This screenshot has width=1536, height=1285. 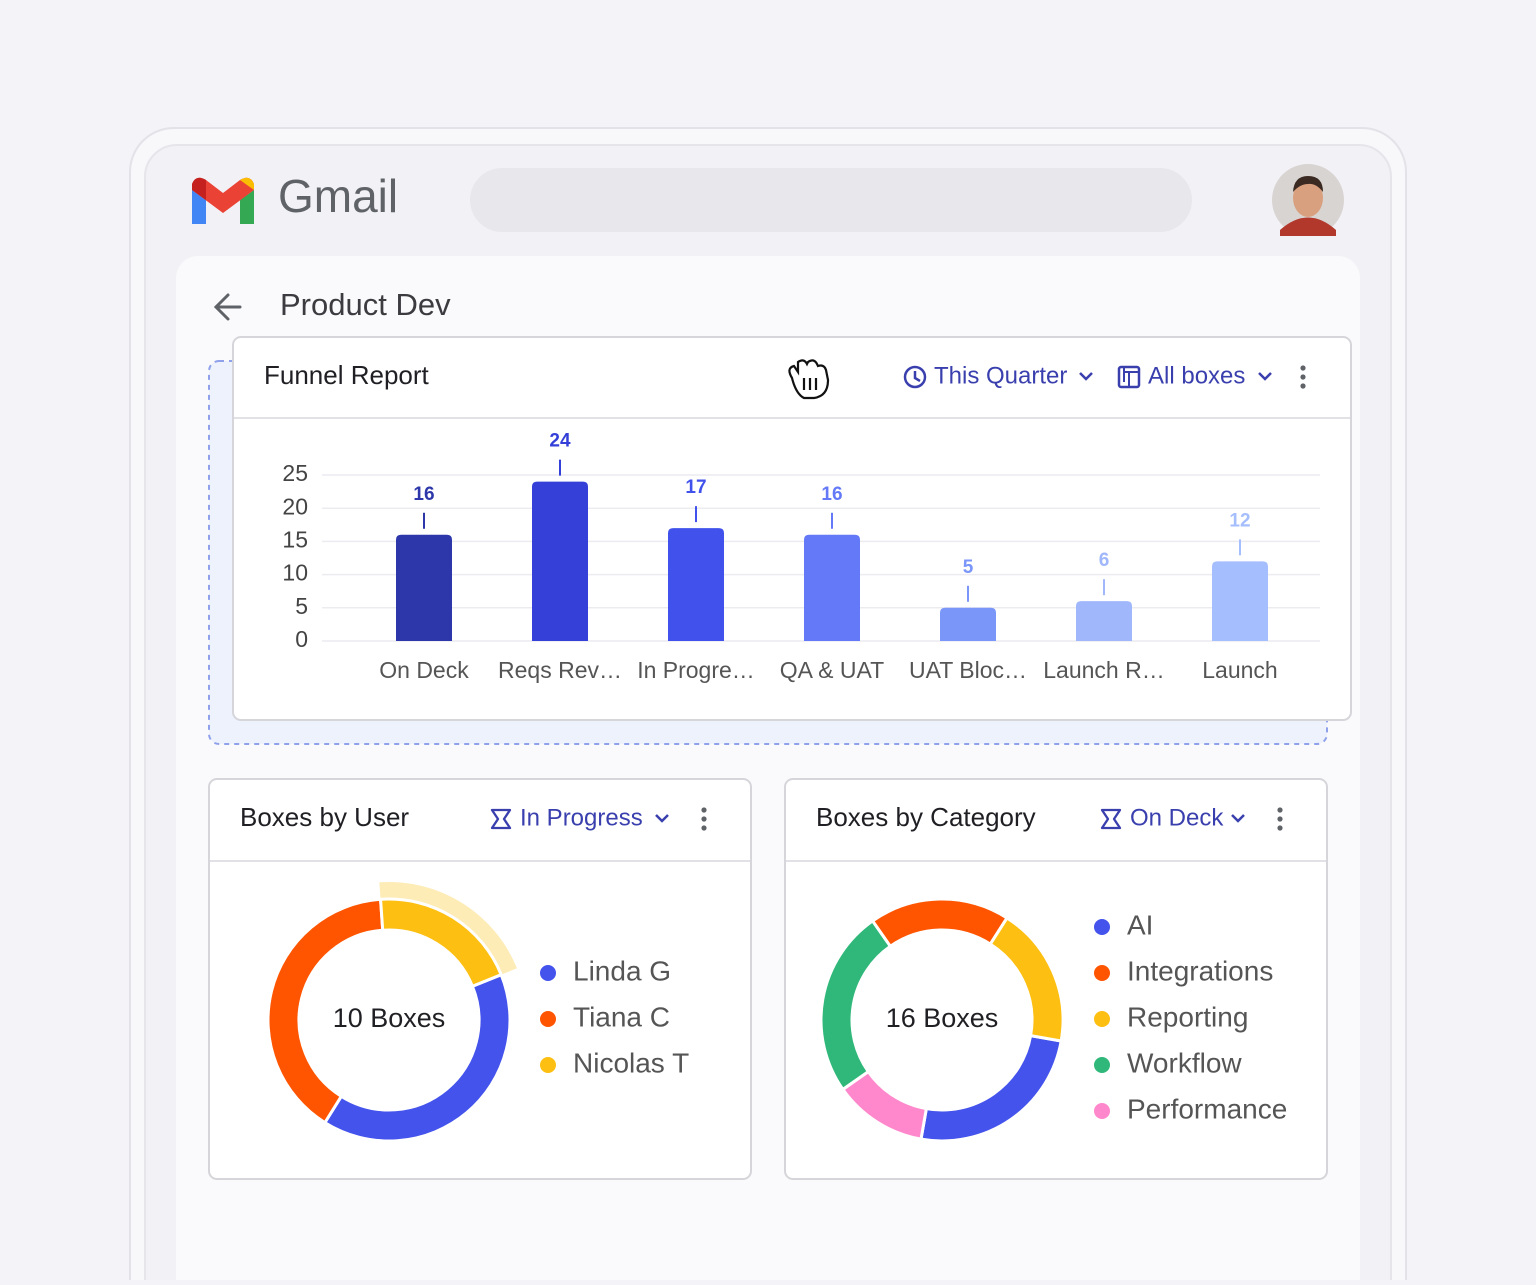 I want to click on filter-label: On Deck, so click(x=1177, y=817).